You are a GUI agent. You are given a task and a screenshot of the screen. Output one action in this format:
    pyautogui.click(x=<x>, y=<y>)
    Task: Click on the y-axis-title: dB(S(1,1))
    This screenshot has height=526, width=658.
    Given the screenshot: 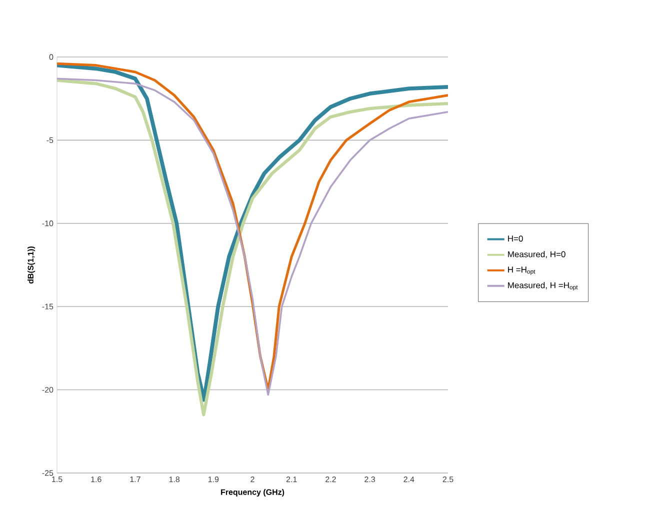 What is the action you would take?
    pyautogui.click(x=32, y=265)
    